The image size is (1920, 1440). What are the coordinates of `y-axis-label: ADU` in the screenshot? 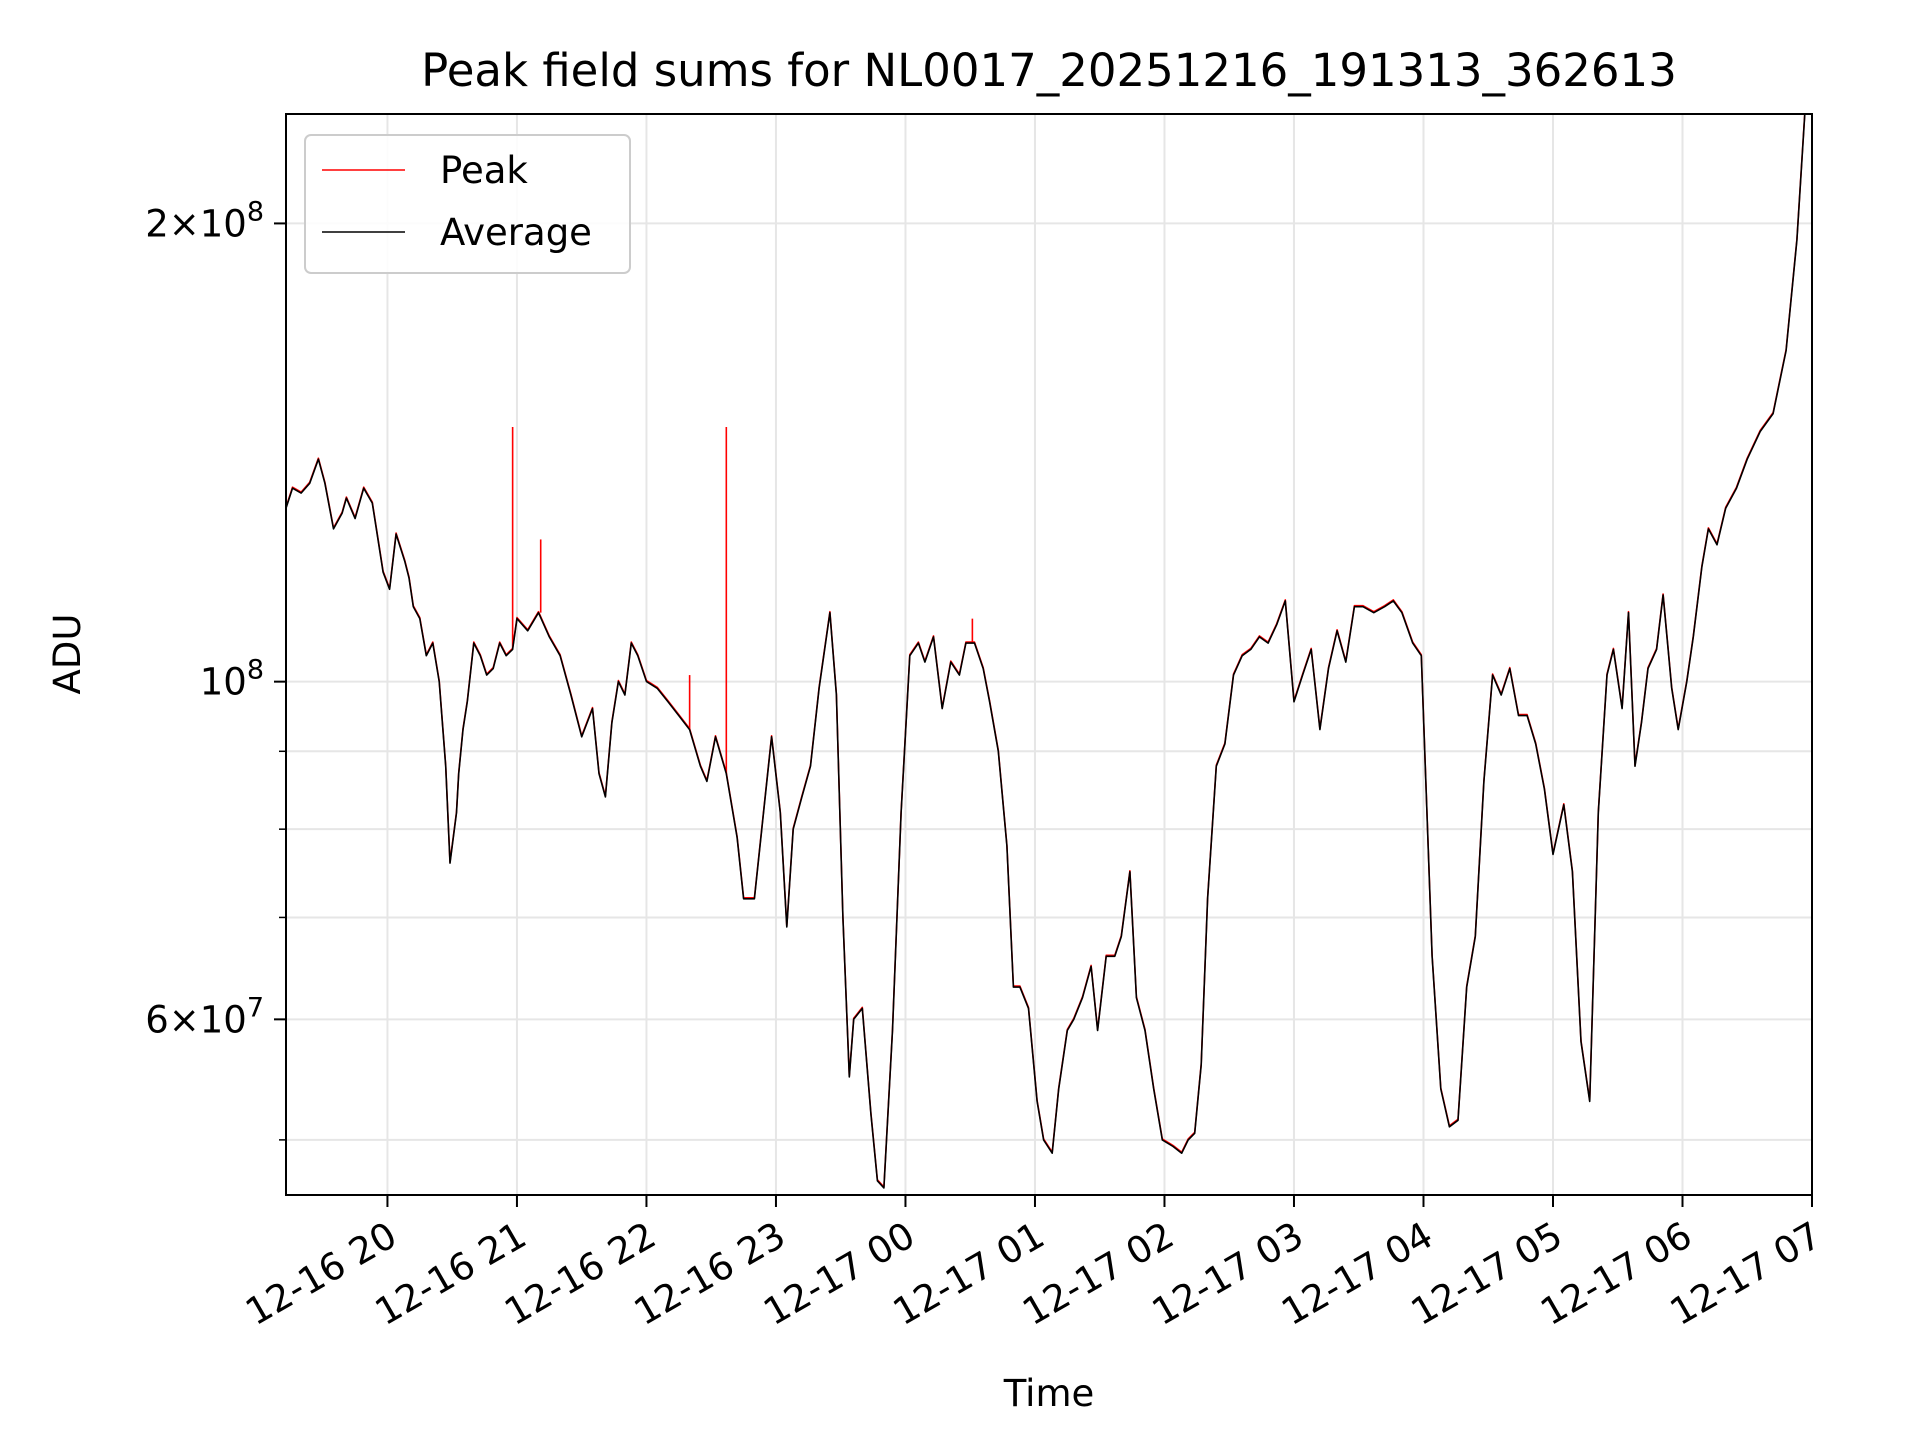 It's located at (67, 654).